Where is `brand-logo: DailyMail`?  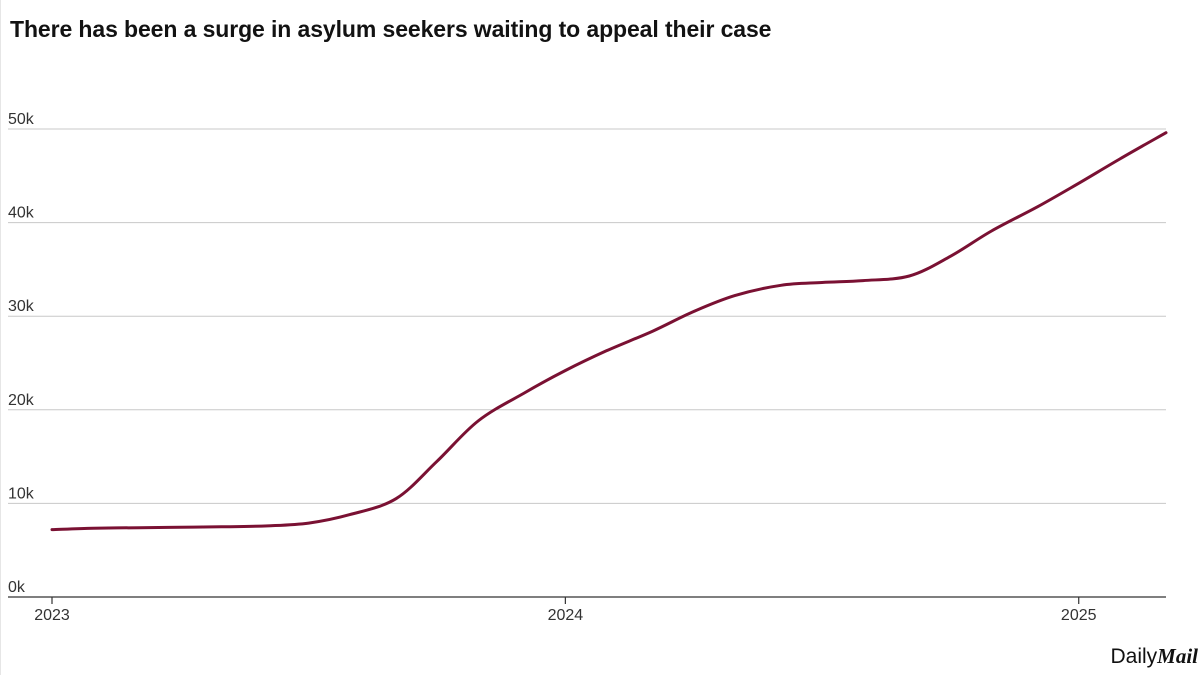
brand-logo: DailyMail is located at coordinates (1154, 656).